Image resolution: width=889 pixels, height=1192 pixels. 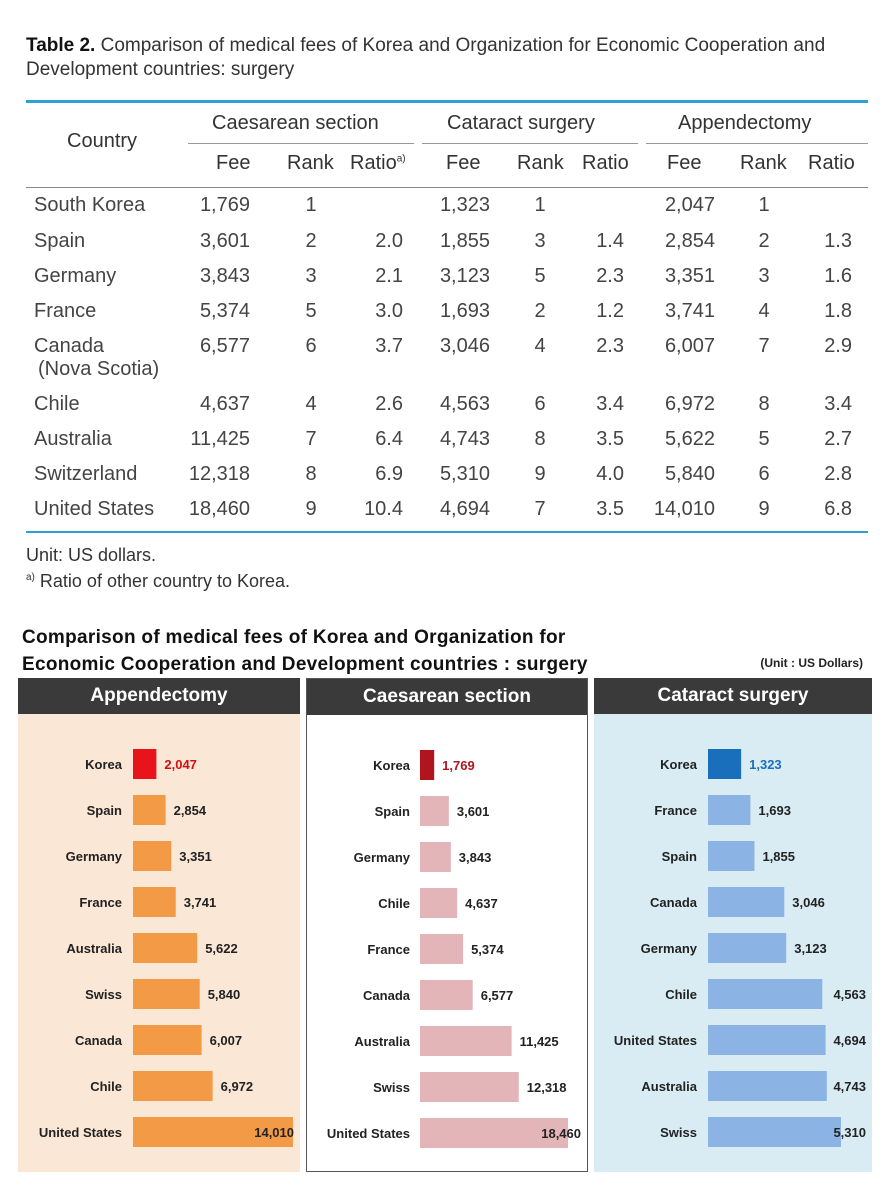 What do you see at coordinates (219, 509) in the screenshot?
I see `table-cell: 18,460` at bounding box center [219, 509].